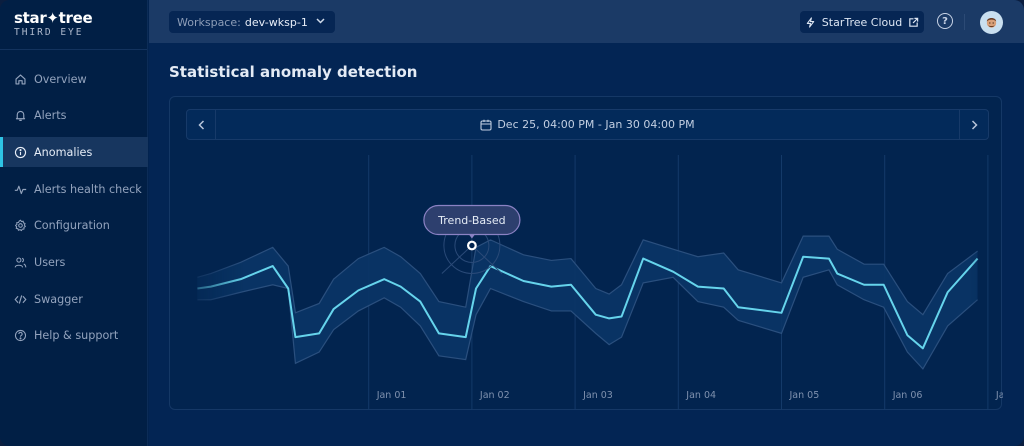 Image resolution: width=1024 pixels, height=446 pixels. Describe the element at coordinates (20, 262) in the screenshot. I see `users-icon` at that location.